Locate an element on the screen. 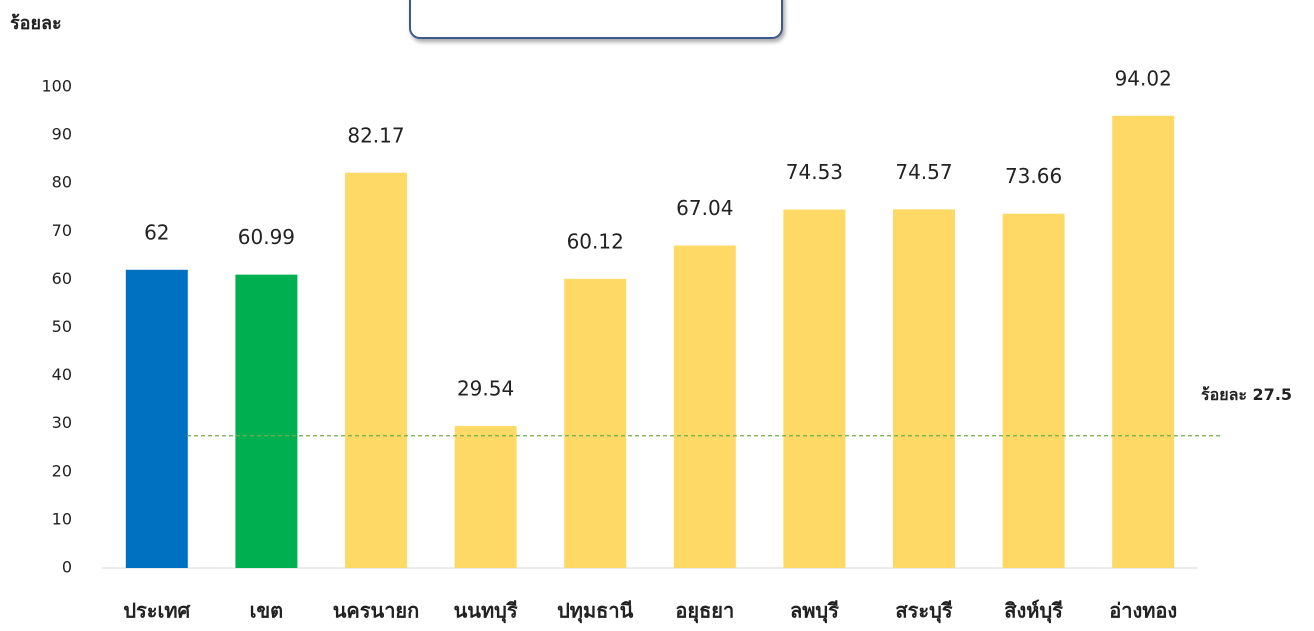 The image size is (1314, 631). y-tick-label: 100 is located at coordinates (56, 86).